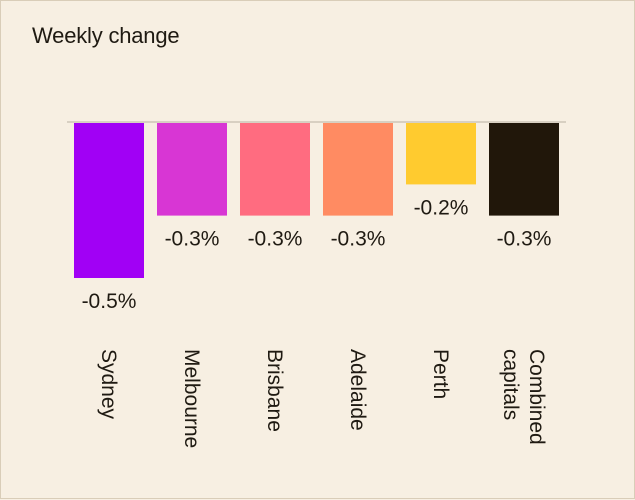 This screenshot has width=635, height=500. Describe the element at coordinates (106, 35) in the screenshot. I see `chart-title: Weekly change` at that location.